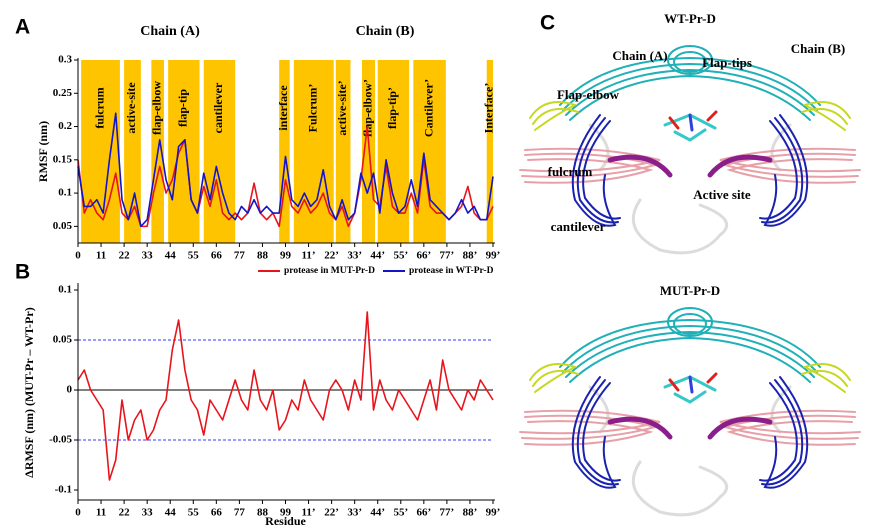  Describe the element at coordinates (690, 290) in the screenshot. I see `structure-title: MUT-Pr-D` at that location.